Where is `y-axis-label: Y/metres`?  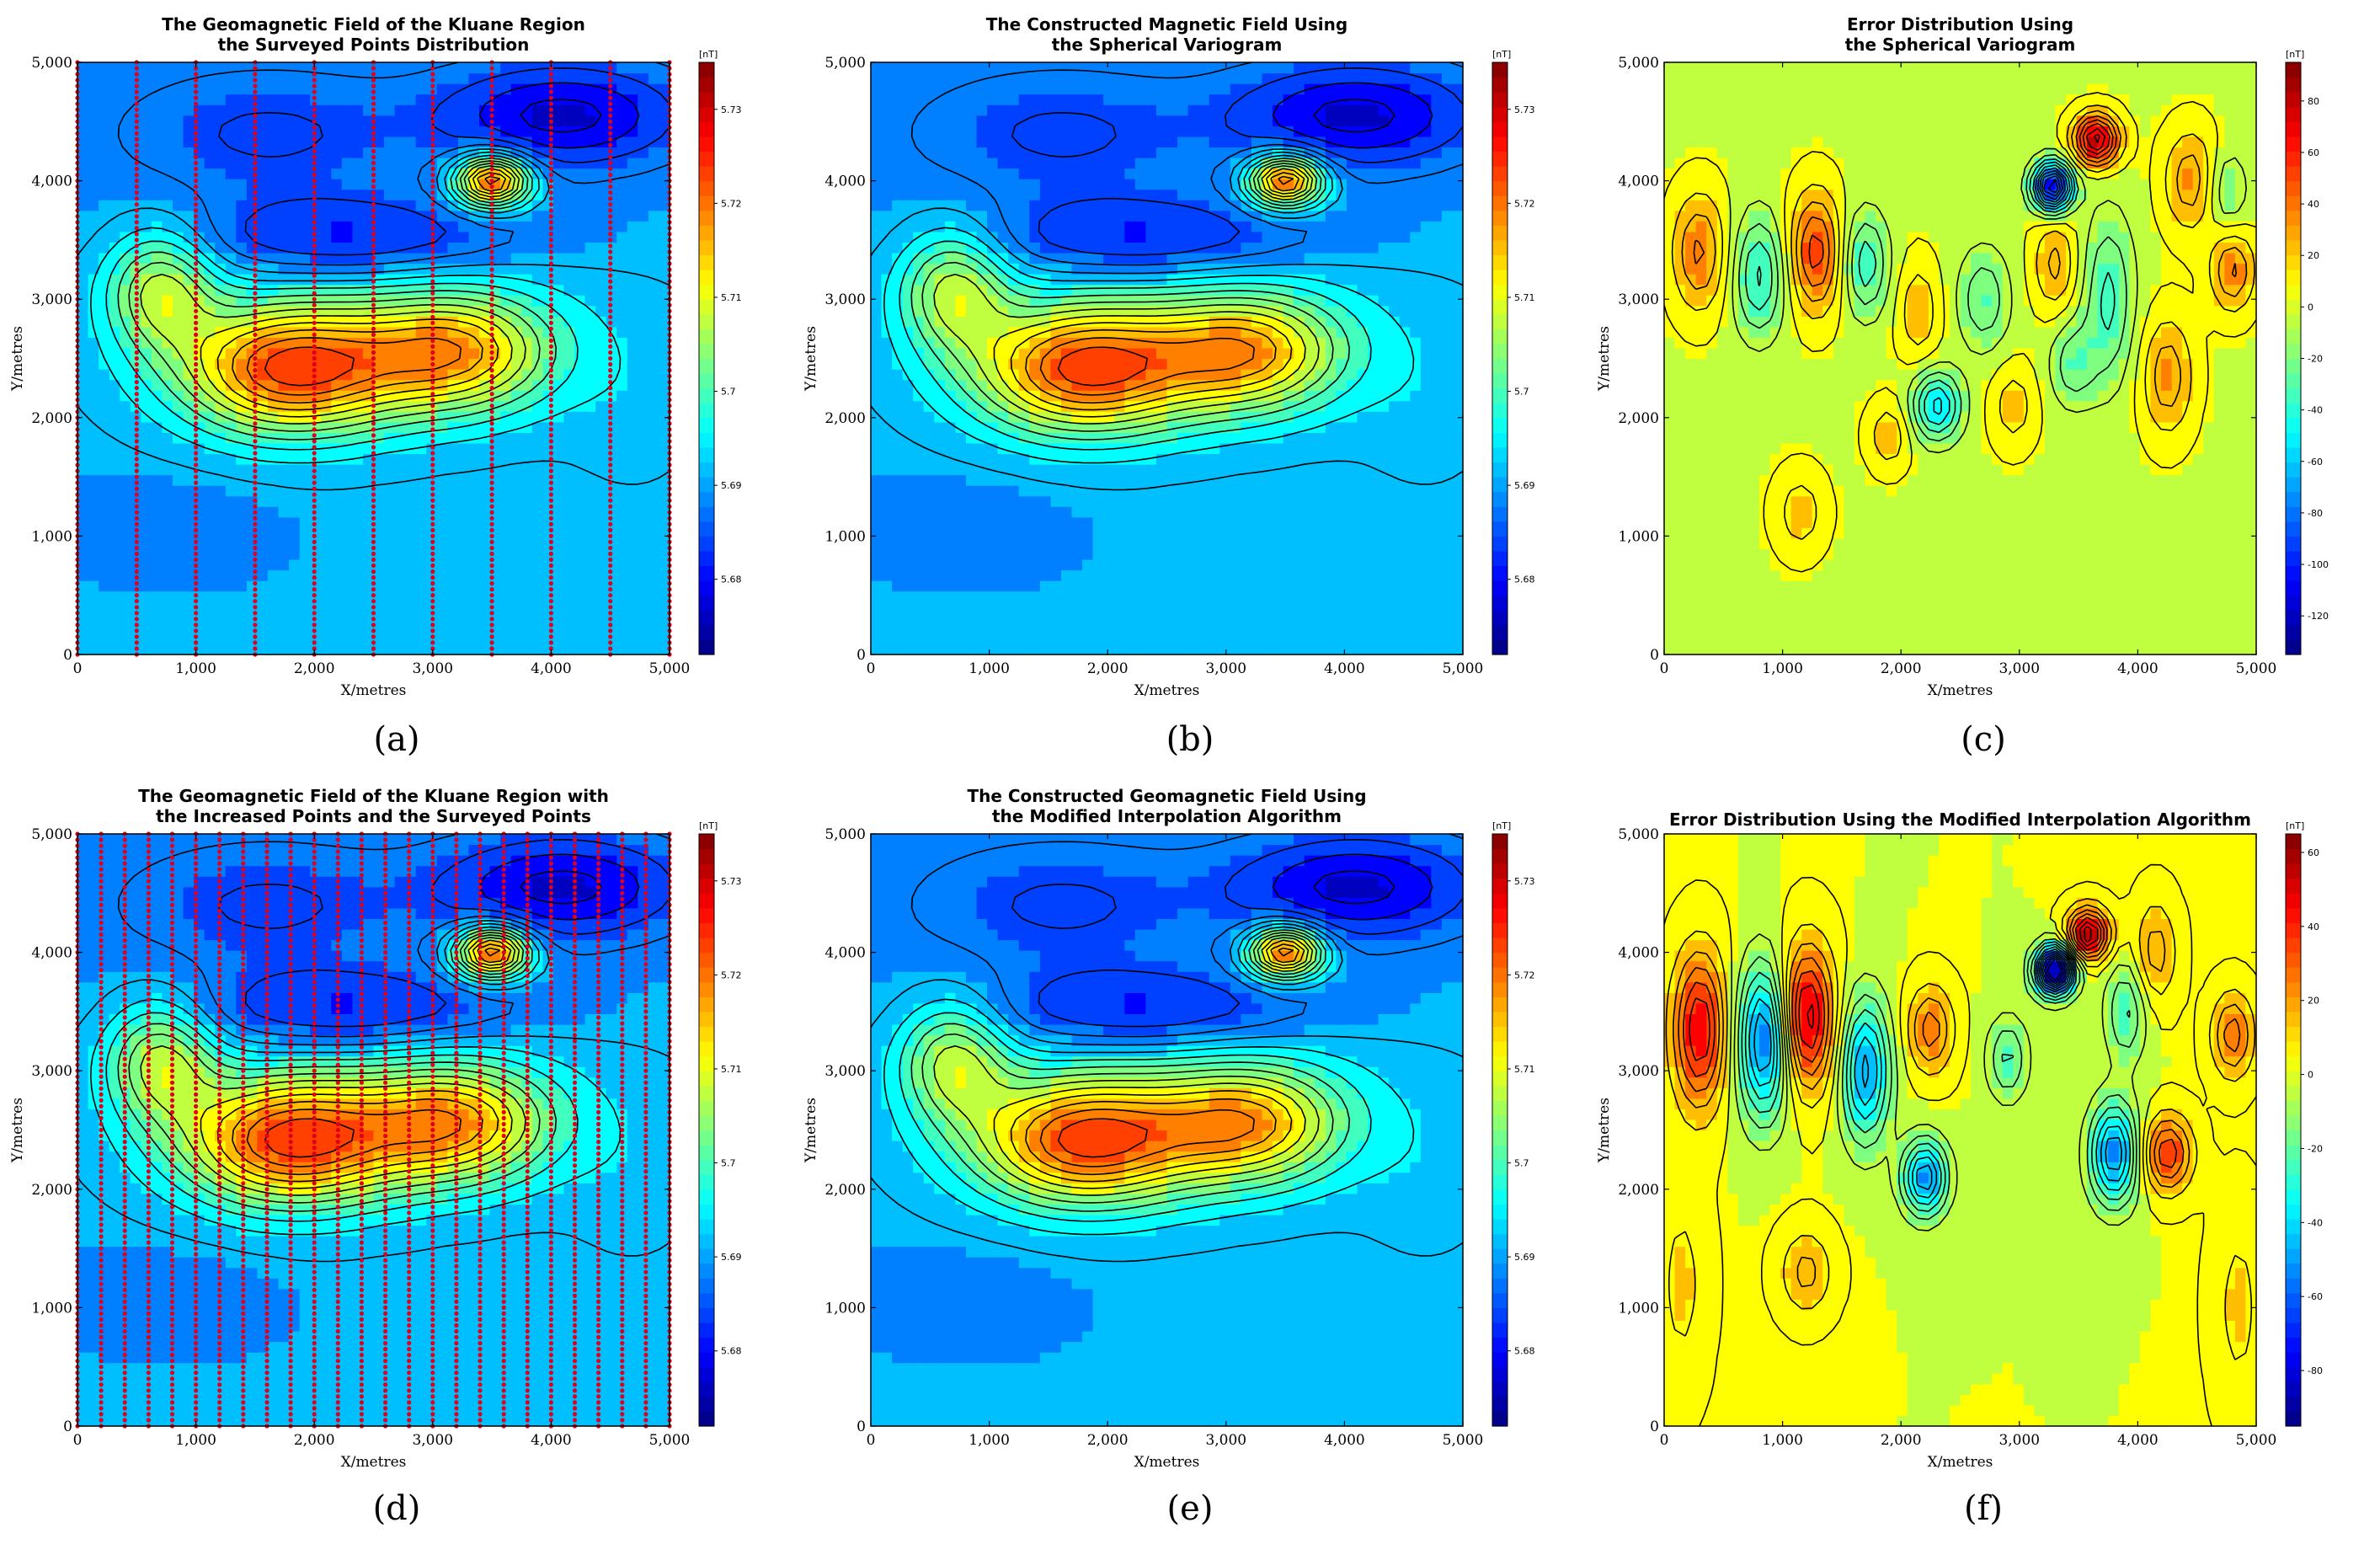 y-axis-label: Y/metres is located at coordinates (17, 359).